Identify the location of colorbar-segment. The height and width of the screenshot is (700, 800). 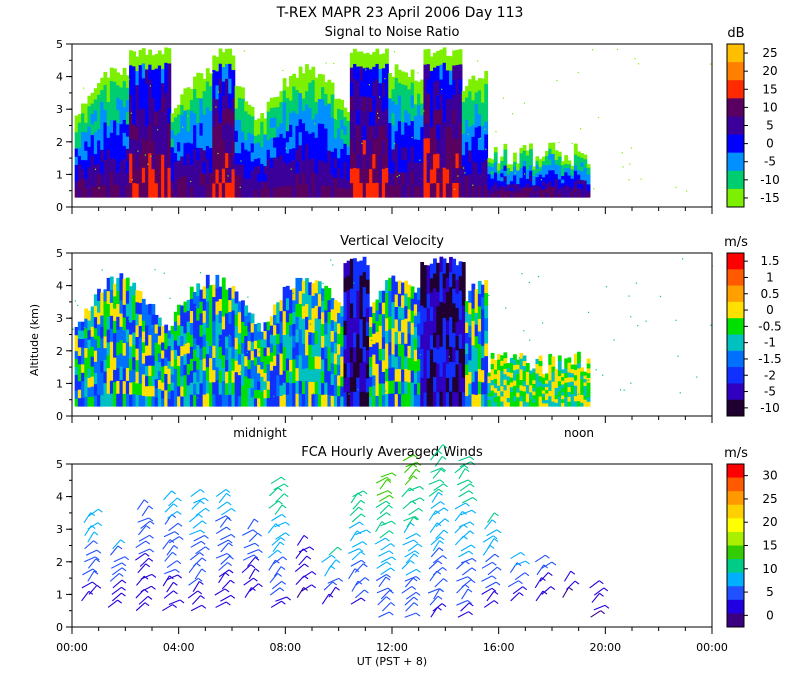
(735, 89).